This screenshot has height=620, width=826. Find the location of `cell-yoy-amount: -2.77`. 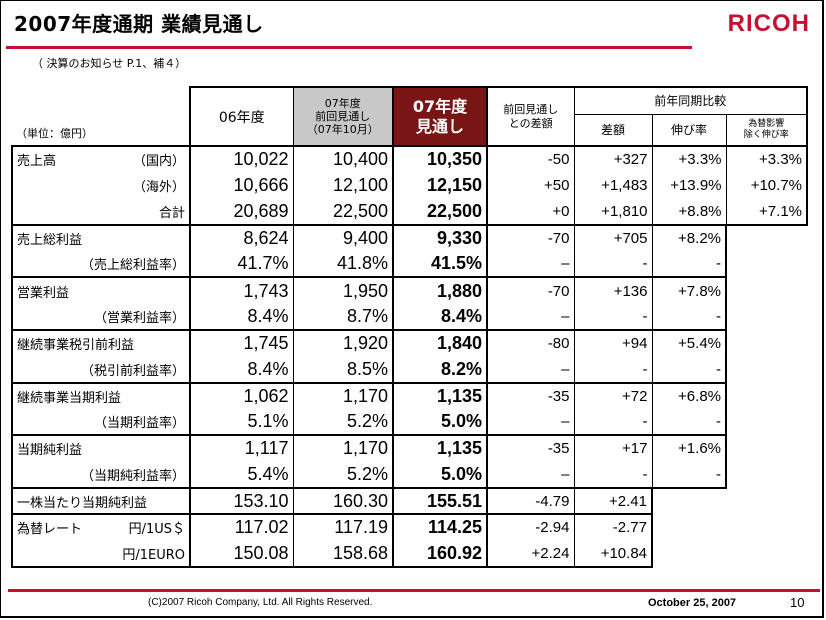

cell-yoy-amount: -2.77 is located at coordinates (613, 527).